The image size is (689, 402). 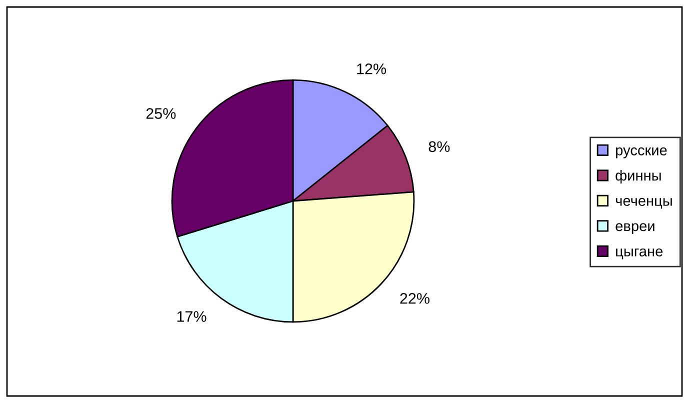 What do you see at coordinates (415, 298) in the screenshot?
I see `data-label: 22%` at bounding box center [415, 298].